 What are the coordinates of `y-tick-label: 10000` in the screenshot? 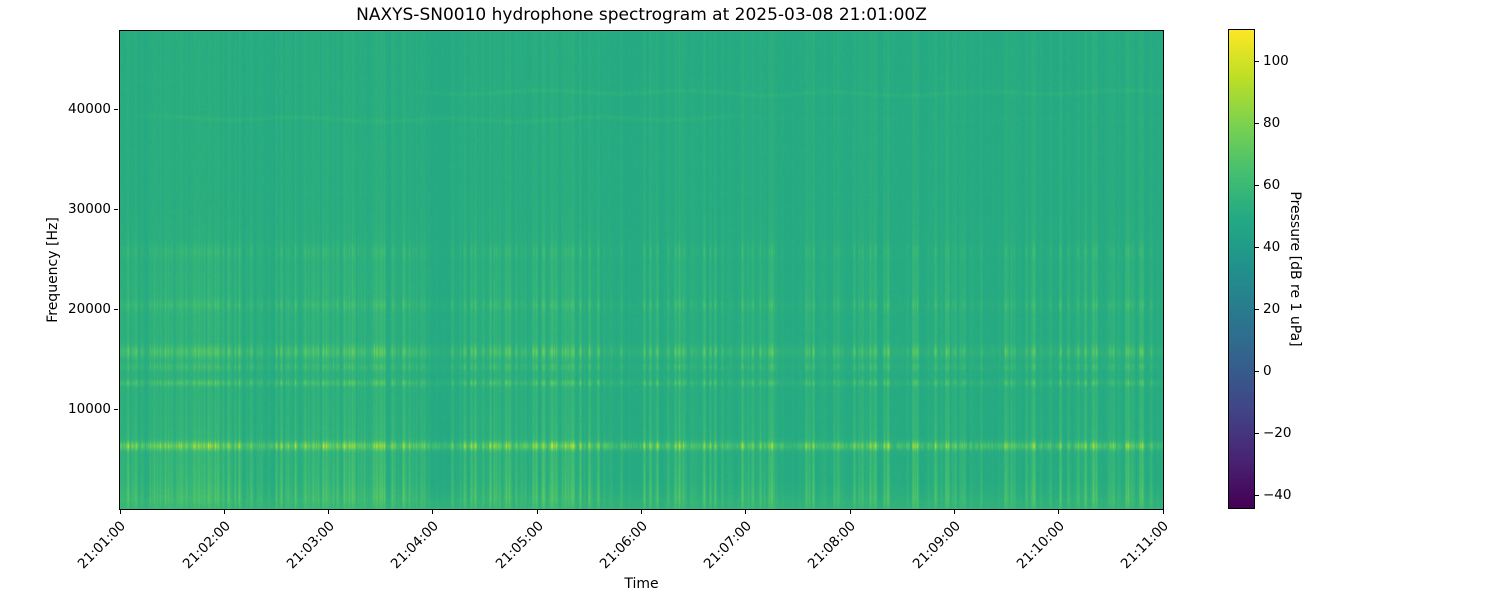 It's located at (89, 408).